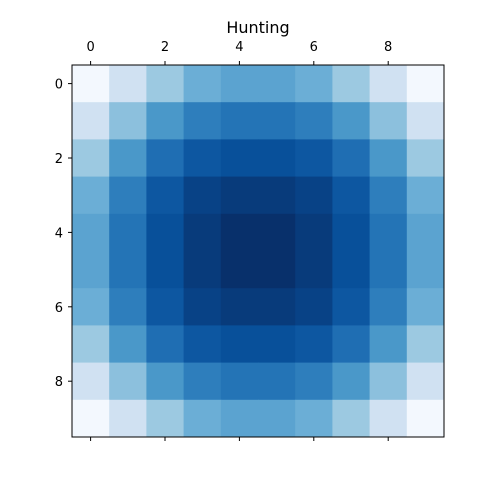 The height and width of the screenshot is (480, 480). What do you see at coordinates (59, 382) in the screenshot?
I see `y-tick-label: 8` at bounding box center [59, 382].